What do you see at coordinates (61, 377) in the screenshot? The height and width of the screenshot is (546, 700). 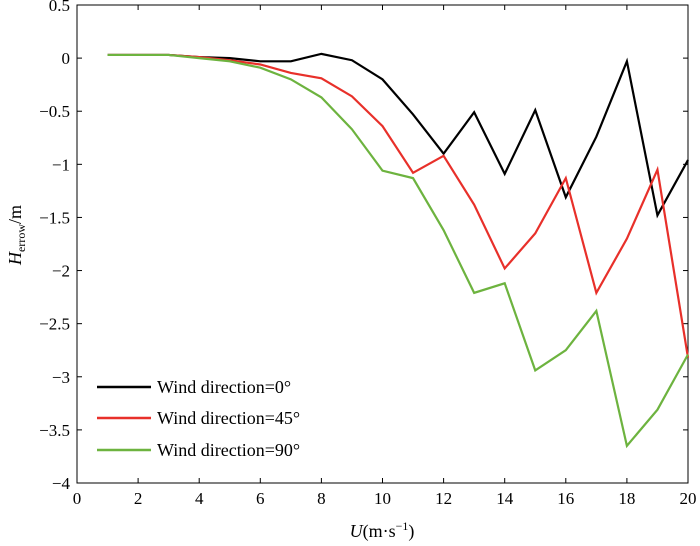 I see `y-tick-label: −3` at bounding box center [61, 377].